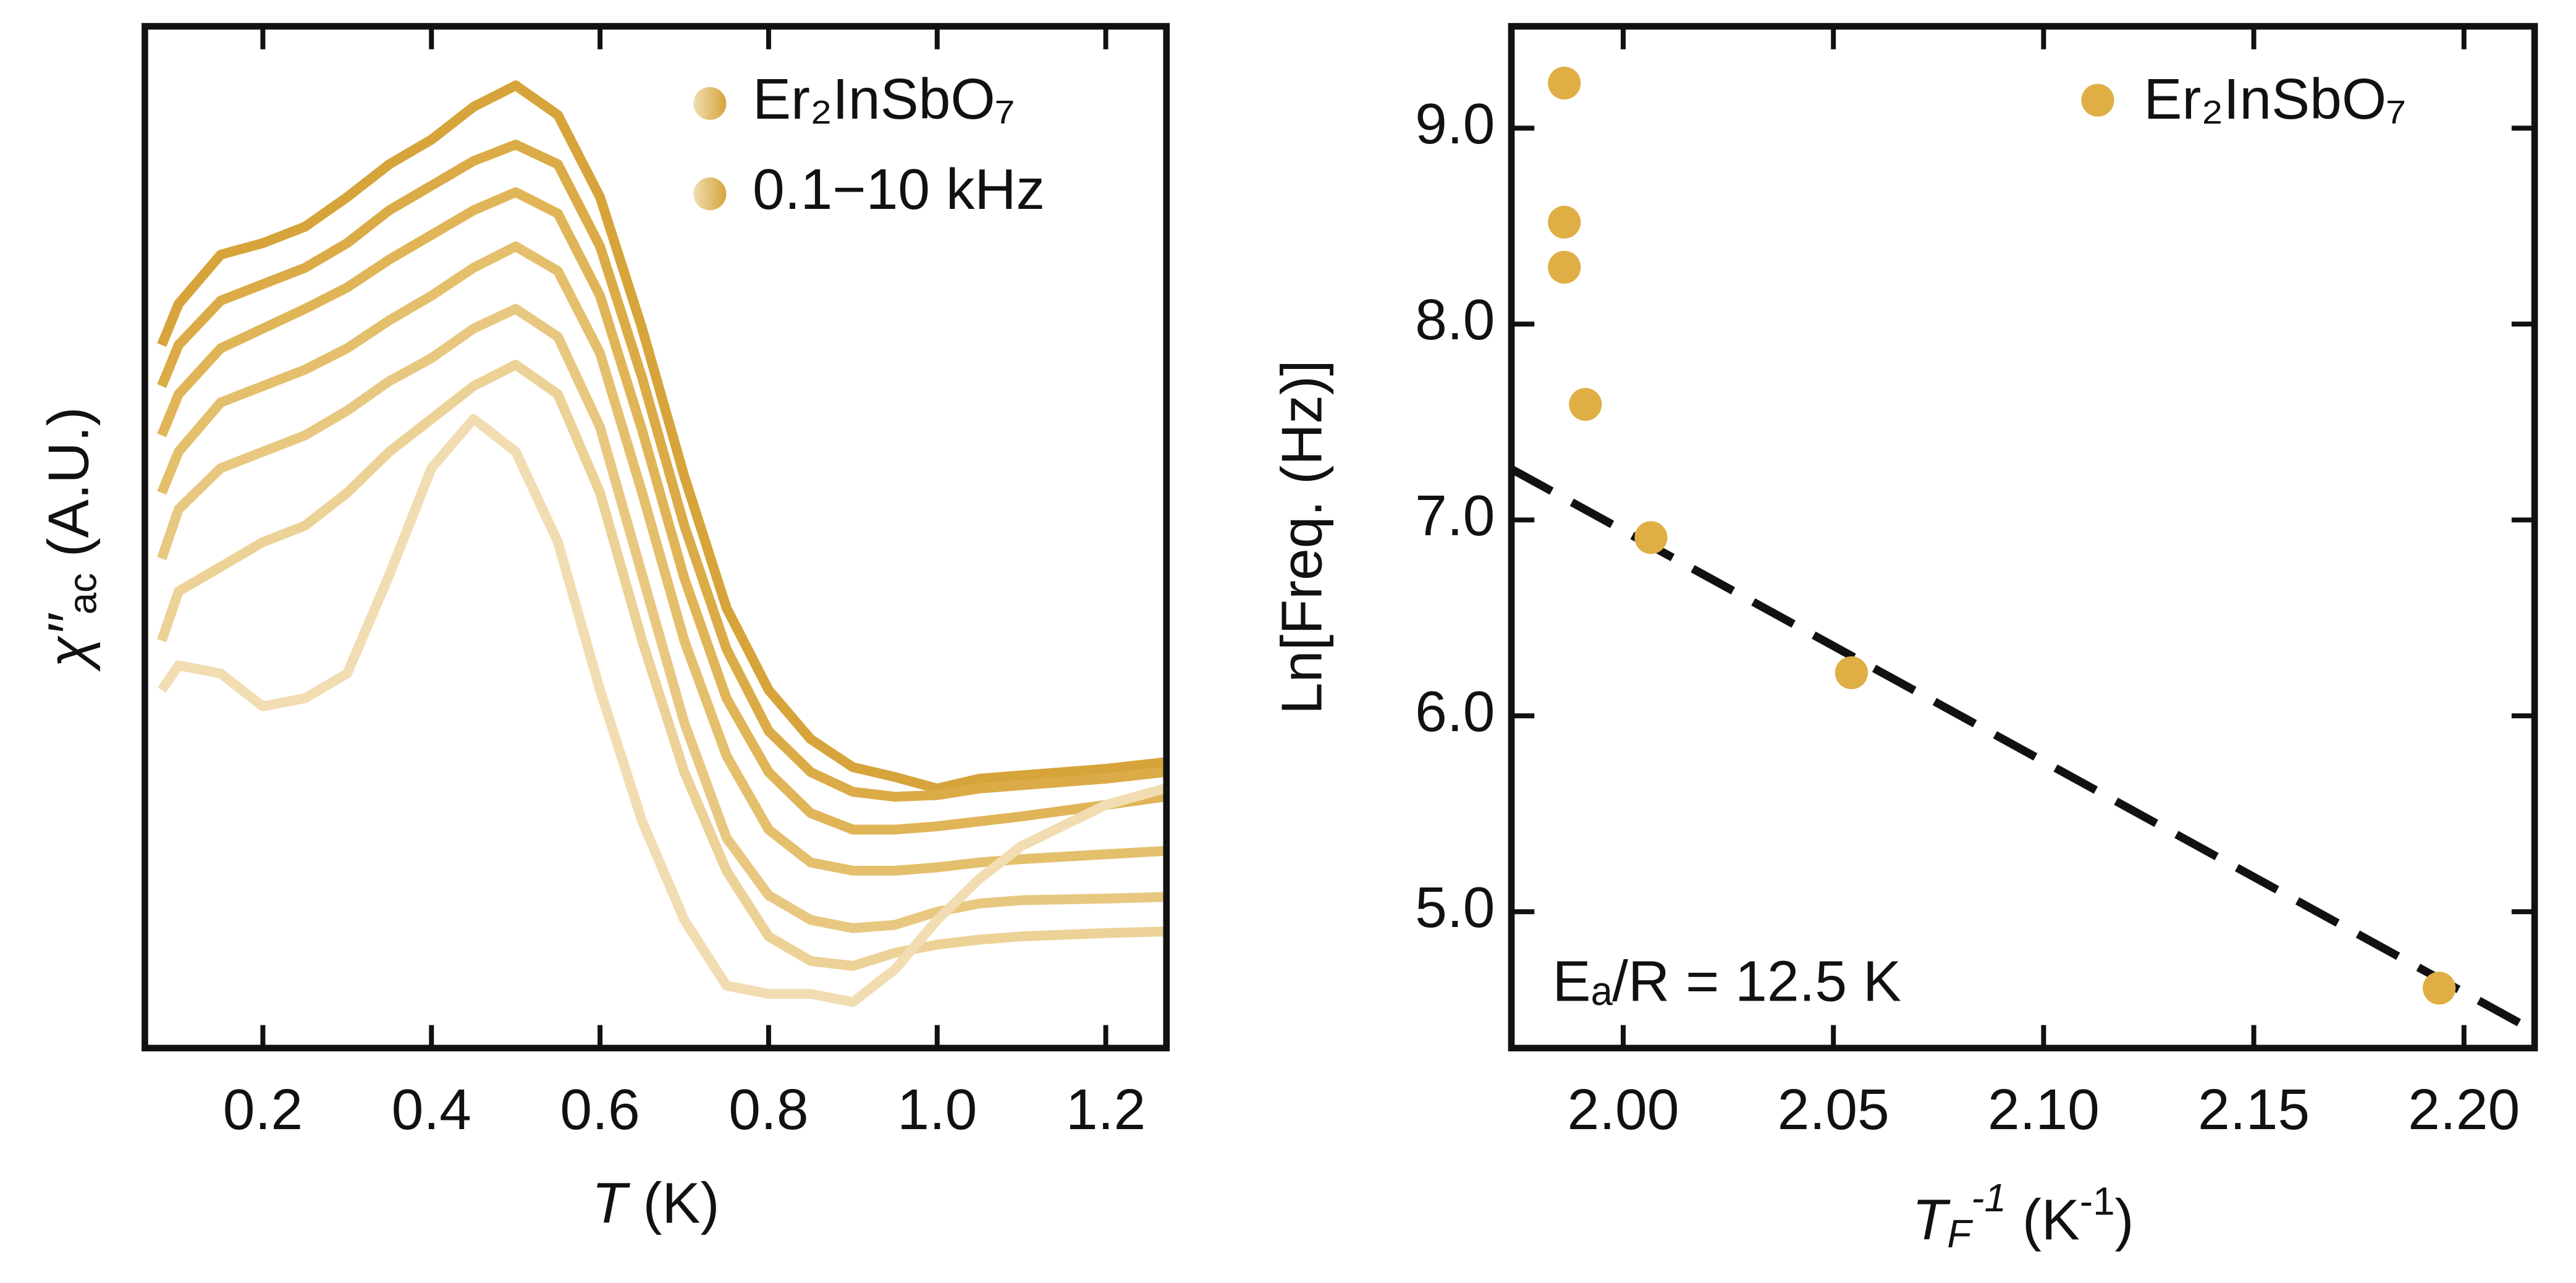 The image size is (2576, 1283). What do you see at coordinates (2124, 1219) in the screenshot?
I see `x-label-end: )` at bounding box center [2124, 1219].